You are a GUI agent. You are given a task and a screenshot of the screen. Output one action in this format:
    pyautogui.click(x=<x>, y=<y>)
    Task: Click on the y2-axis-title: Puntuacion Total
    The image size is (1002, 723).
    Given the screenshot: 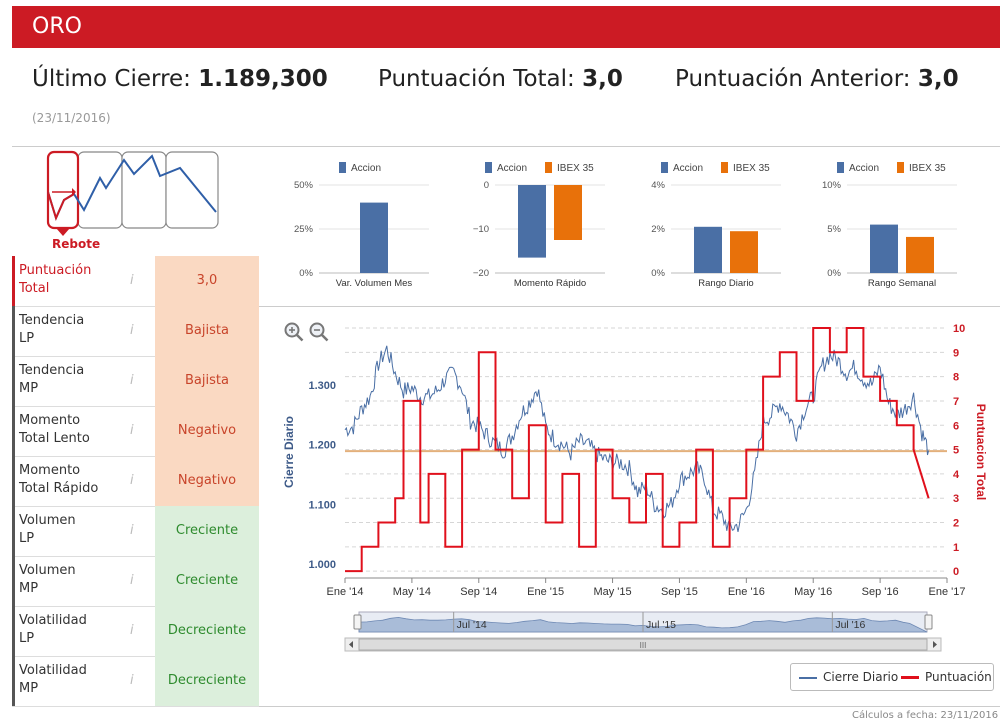 What is the action you would take?
    pyautogui.click(x=981, y=452)
    